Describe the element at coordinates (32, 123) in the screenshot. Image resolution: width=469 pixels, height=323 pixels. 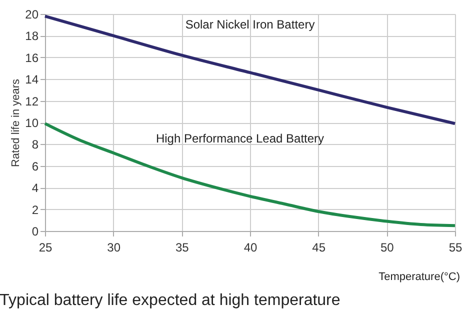
I see `y-tick-label: 10` at that location.